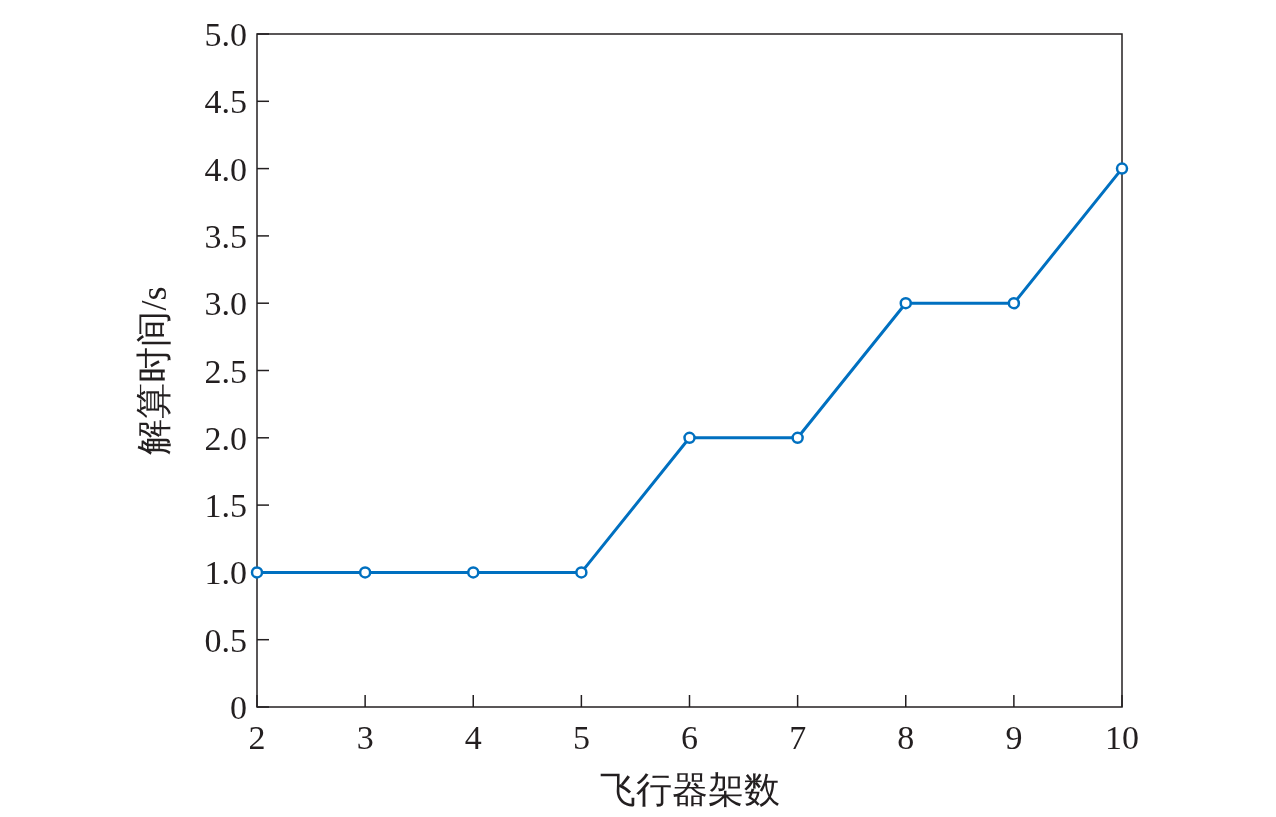 The height and width of the screenshot is (817, 1276). I want to click on x-tick-label: 9, so click(1014, 737).